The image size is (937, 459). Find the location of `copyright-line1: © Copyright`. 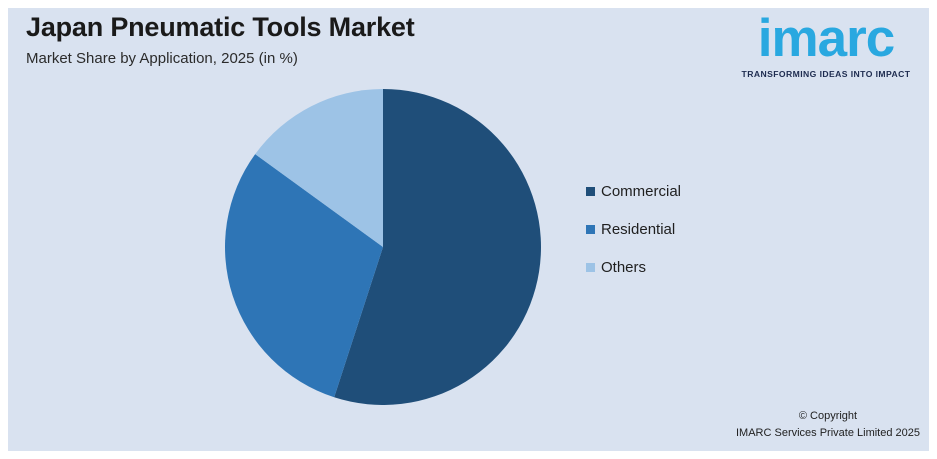

copyright-line1: © Copyright is located at coordinates (828, 416).